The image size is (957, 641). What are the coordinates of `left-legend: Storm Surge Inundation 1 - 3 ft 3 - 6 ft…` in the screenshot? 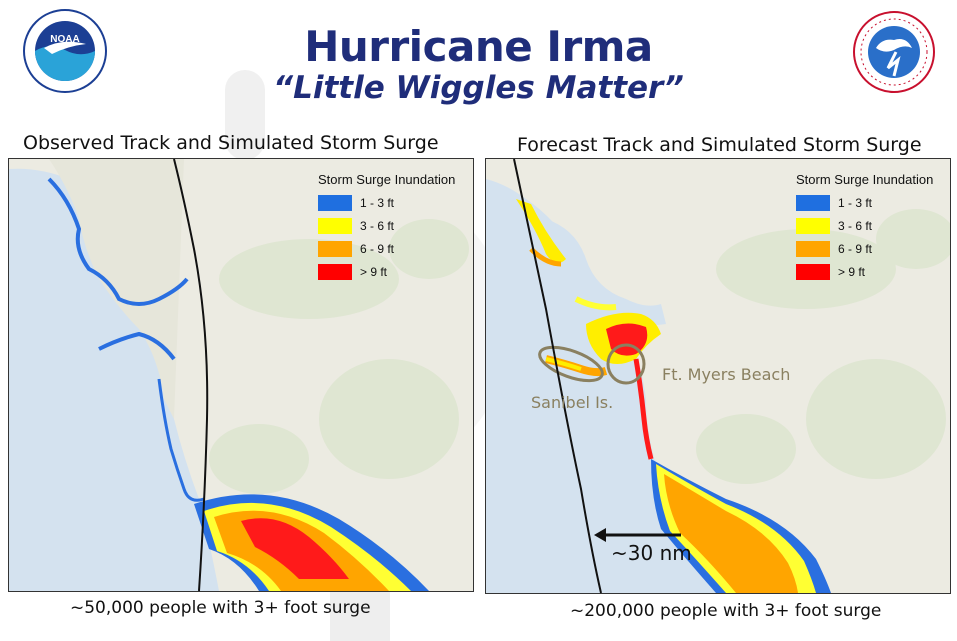 It's located at (386, 227).